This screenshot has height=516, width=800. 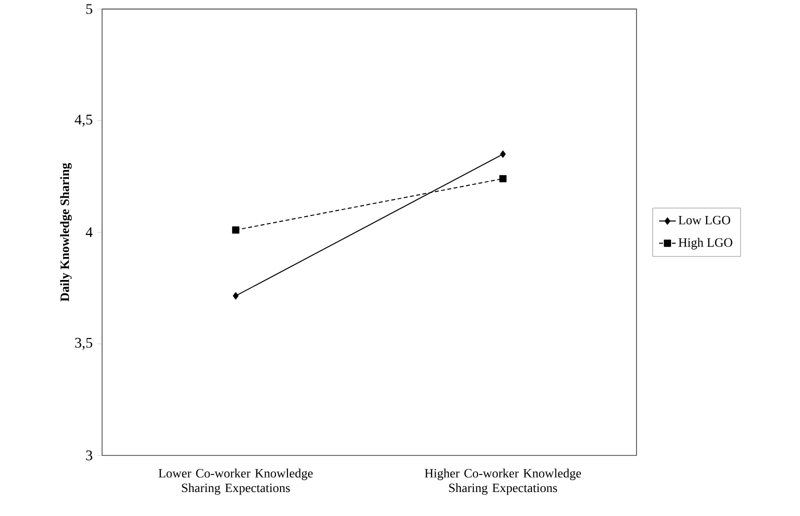 What do you see at coordinates (83, 120) in the screenshot?
I see `y-tick-label: 4,5` at bounding box center [83, 120].